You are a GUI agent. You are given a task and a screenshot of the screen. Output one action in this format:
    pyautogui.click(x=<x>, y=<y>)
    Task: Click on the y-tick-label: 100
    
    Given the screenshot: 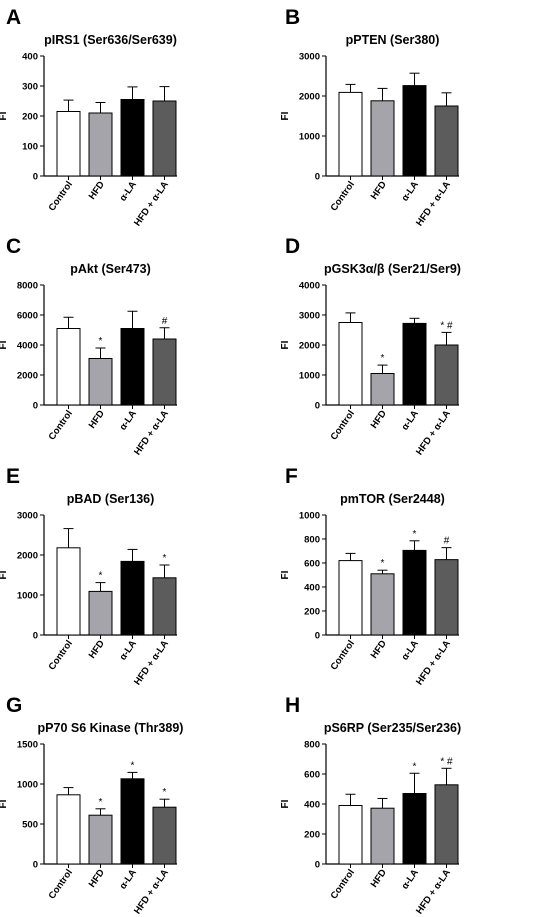 What is the action you would take?
    pyautogui.click(x=30, y=147)
    